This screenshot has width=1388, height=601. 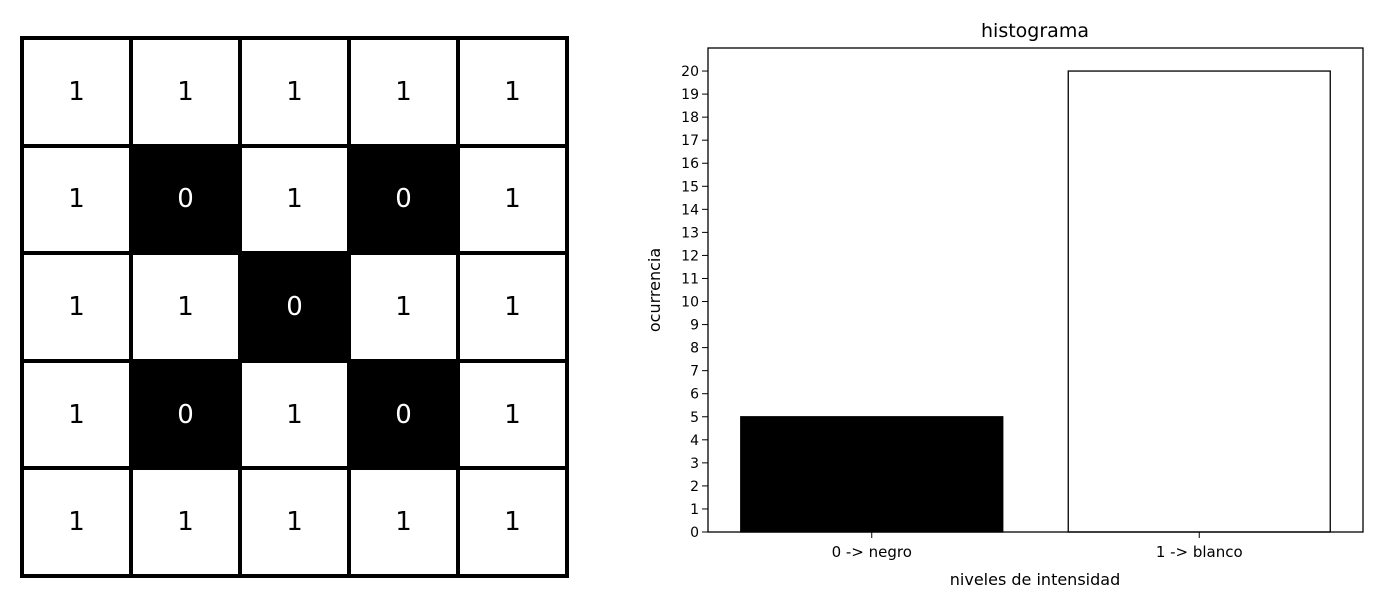 What do you see at coordinates (1035, 31) in the screenshot?
I see `chart-title: histograma` at bounding box center [1035, 31].